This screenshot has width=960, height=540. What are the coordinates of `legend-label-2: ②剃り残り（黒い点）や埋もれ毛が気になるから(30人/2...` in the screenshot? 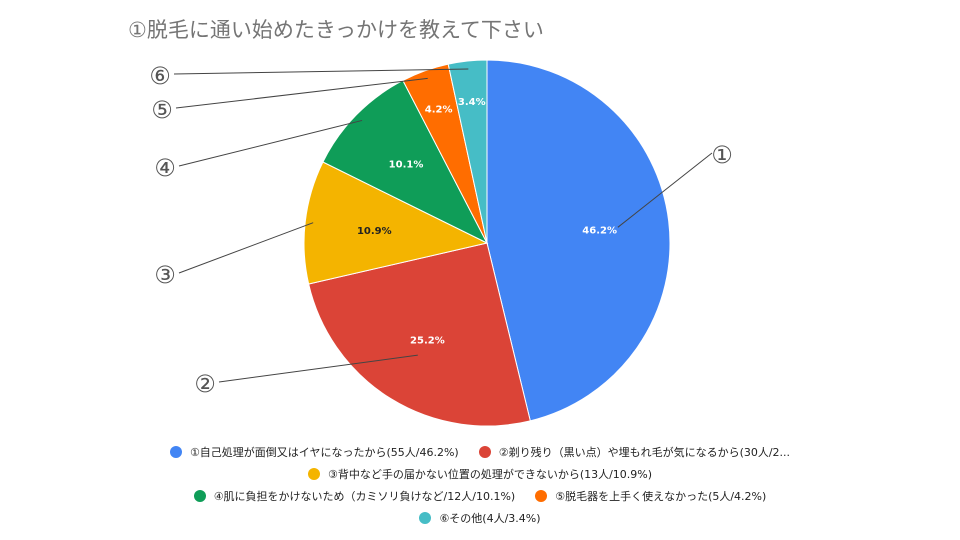 It's located at (644, 452).